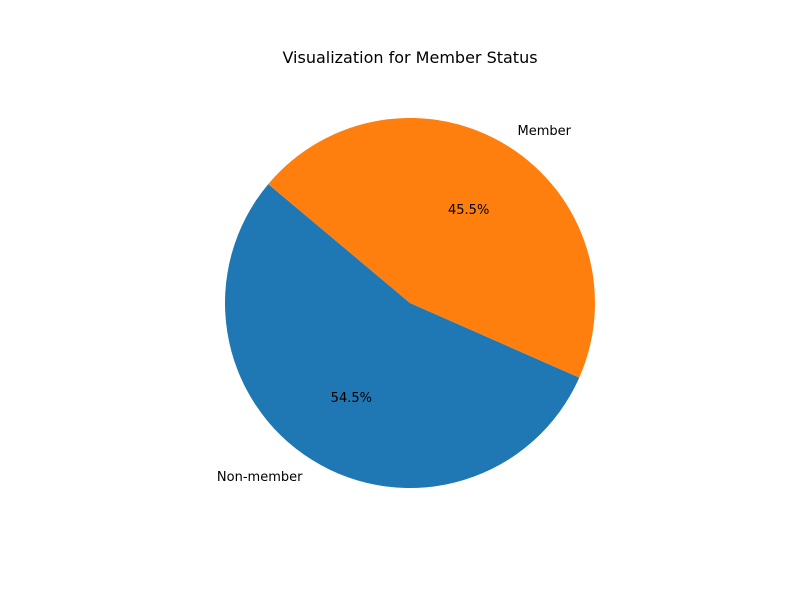 The image size is (800, 600). Describe the element at coordinates (260, 477) in the screenshot. I see `slice-label: Non-member` at that location.